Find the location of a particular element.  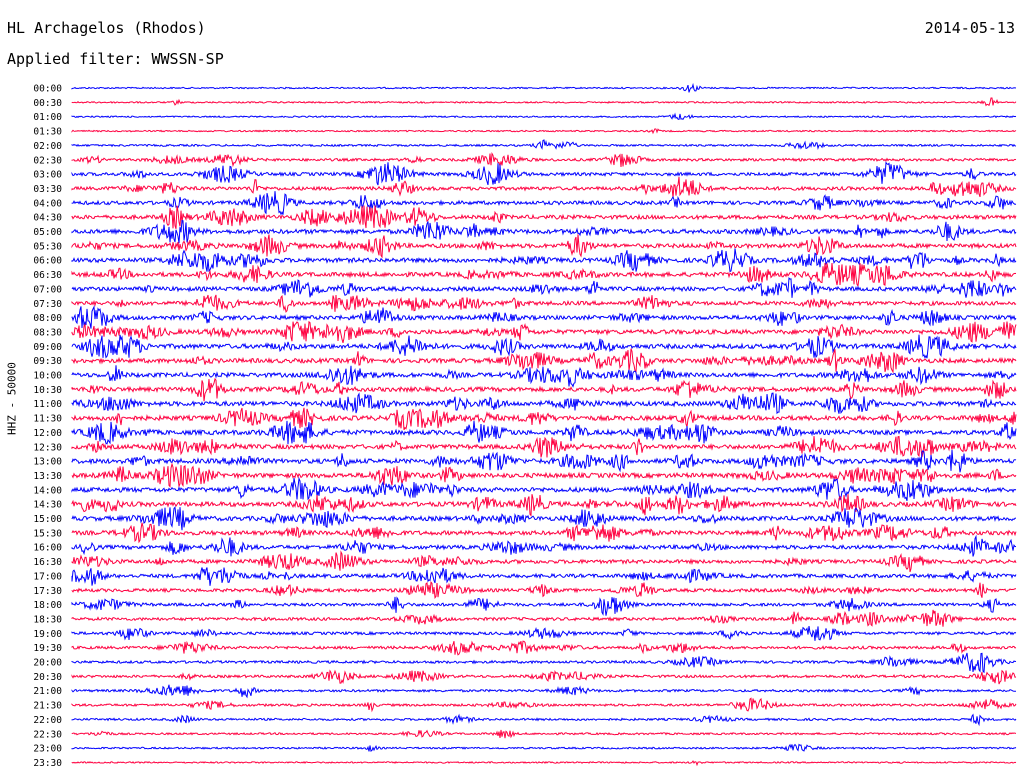

row-time-label: 19:00 is located at coordinates (47, 634).